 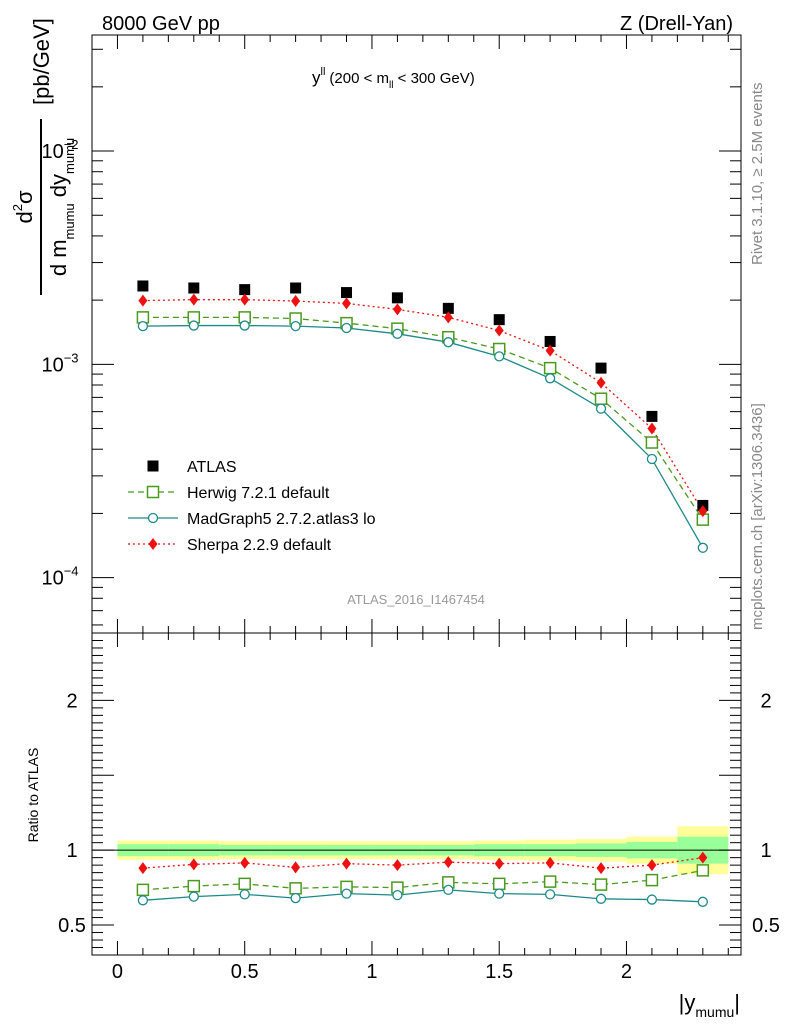 What do you see at coordinates (212, 467) in the screenshot?
I see `legend-label-atlas: ATLAS` at bounding box center [212, 467].